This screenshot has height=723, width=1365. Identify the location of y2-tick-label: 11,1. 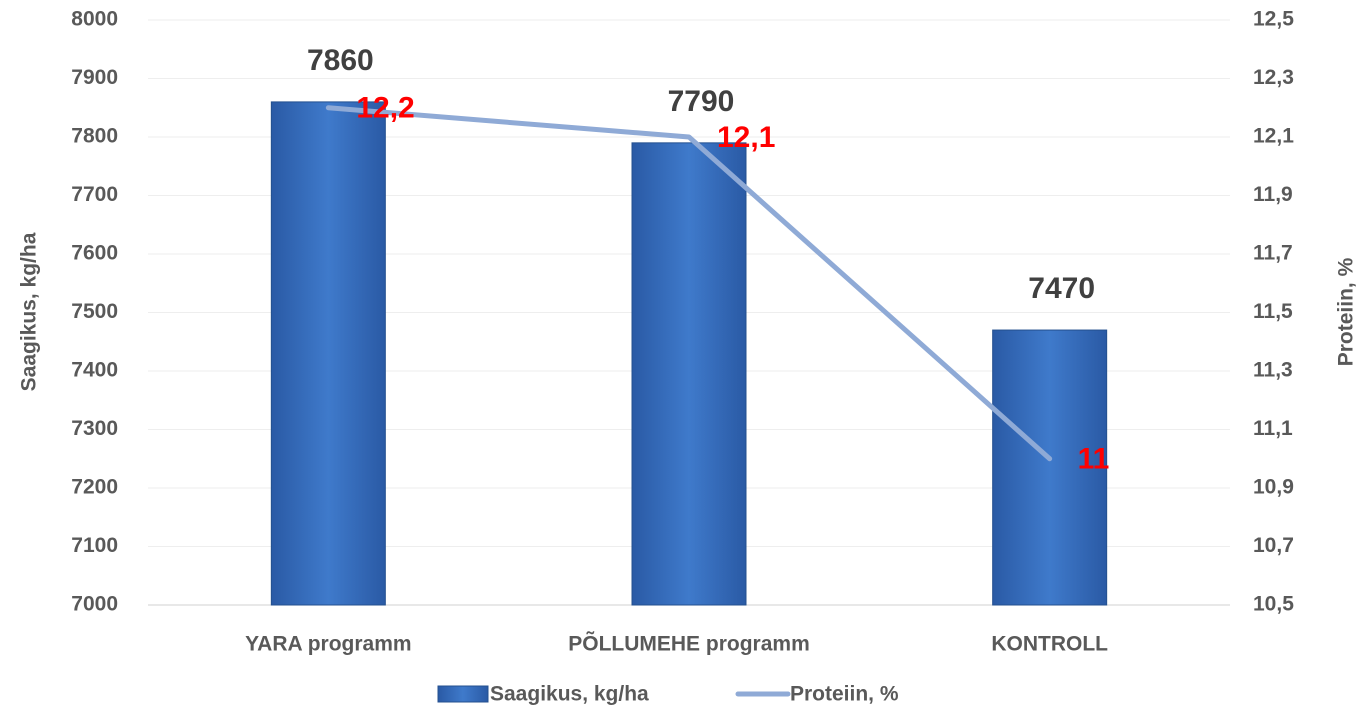
(1273, 428).